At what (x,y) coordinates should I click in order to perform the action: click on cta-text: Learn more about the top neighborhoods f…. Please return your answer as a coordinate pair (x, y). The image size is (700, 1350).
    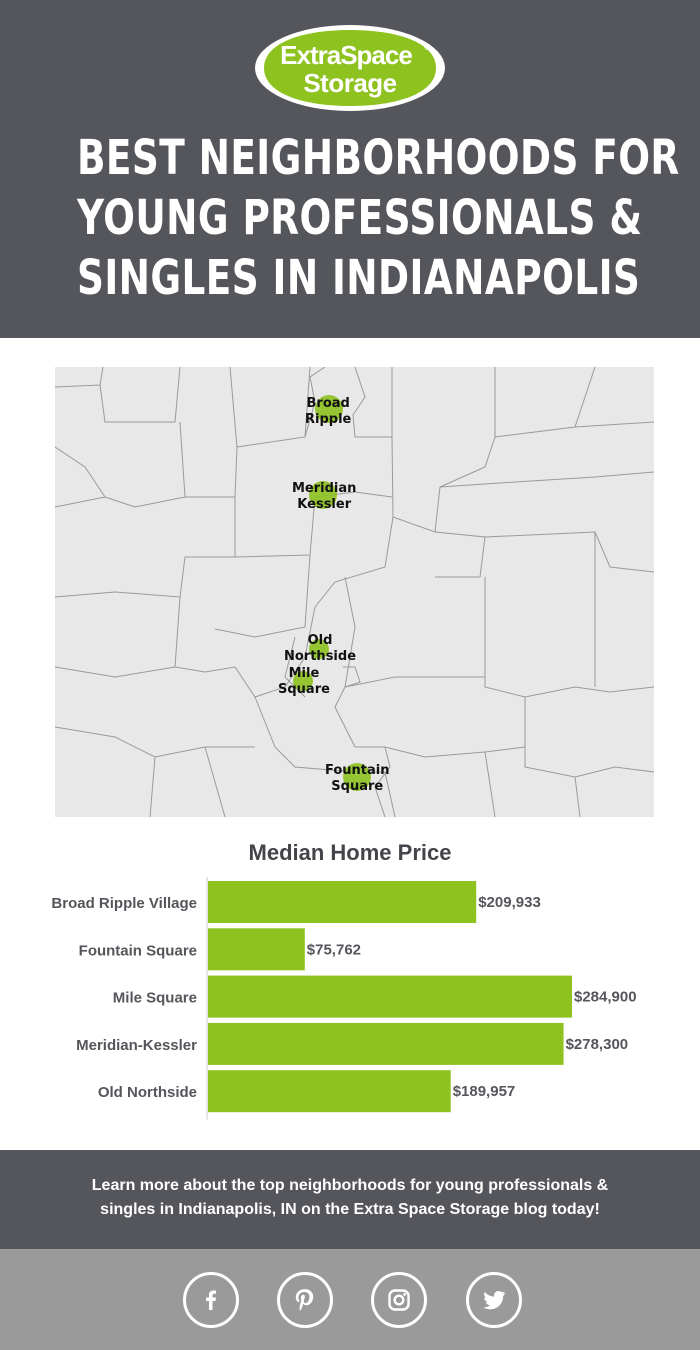
    Looking at the image, I should click on (350, 1197).